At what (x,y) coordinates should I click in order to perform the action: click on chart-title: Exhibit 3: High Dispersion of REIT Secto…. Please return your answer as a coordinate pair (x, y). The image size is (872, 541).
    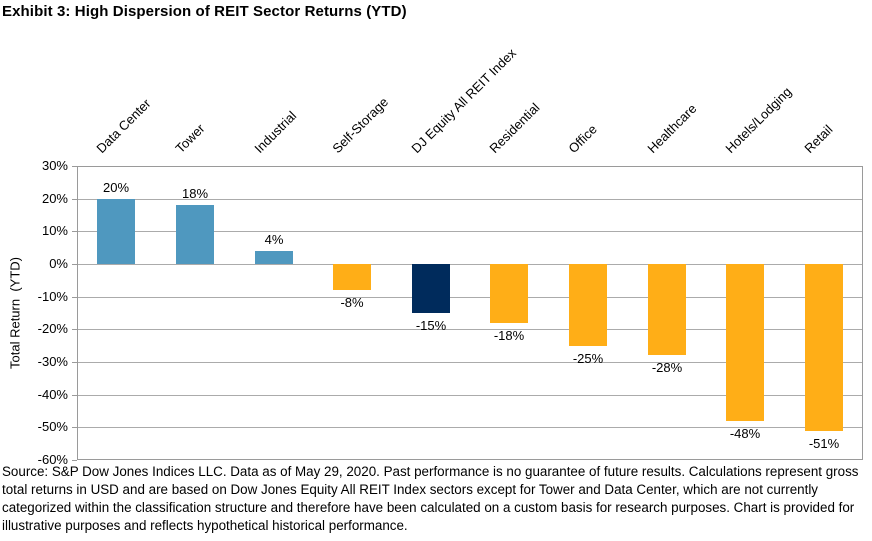
    Looking at the image, I should click on (204, 11).